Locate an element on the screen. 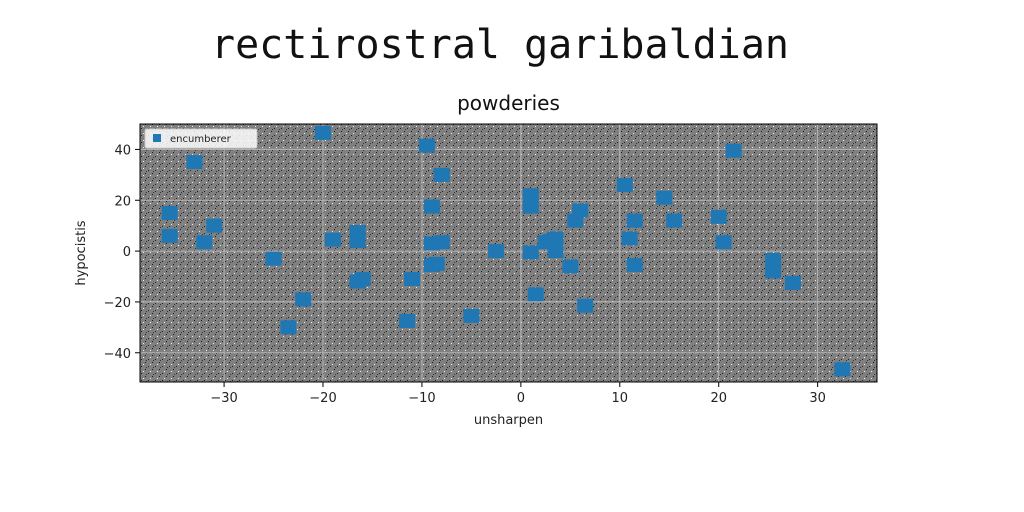  legend: encumberer is located at coordinates (201, 138).